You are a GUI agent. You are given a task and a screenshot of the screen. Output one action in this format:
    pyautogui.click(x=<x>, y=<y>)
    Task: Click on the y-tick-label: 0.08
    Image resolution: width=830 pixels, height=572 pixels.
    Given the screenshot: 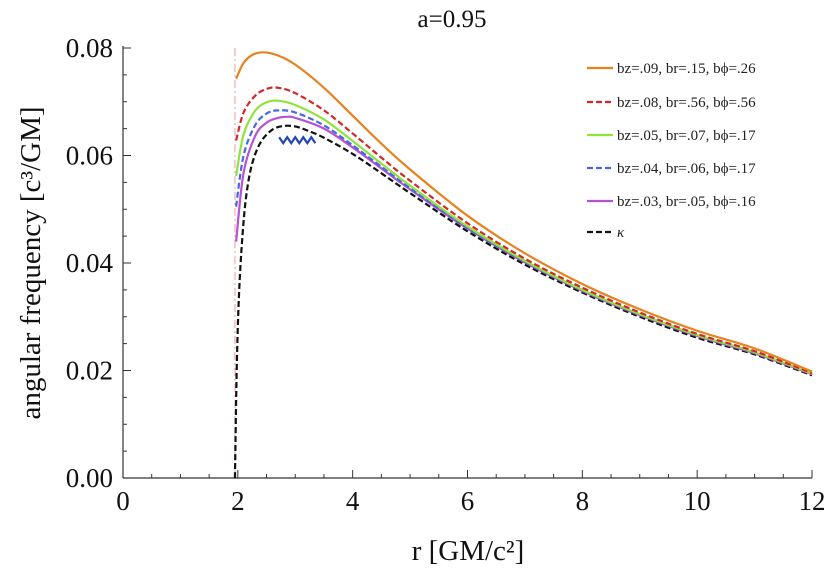 What is the action you would take?
    pyautogui.click(x=89, y=48)
    